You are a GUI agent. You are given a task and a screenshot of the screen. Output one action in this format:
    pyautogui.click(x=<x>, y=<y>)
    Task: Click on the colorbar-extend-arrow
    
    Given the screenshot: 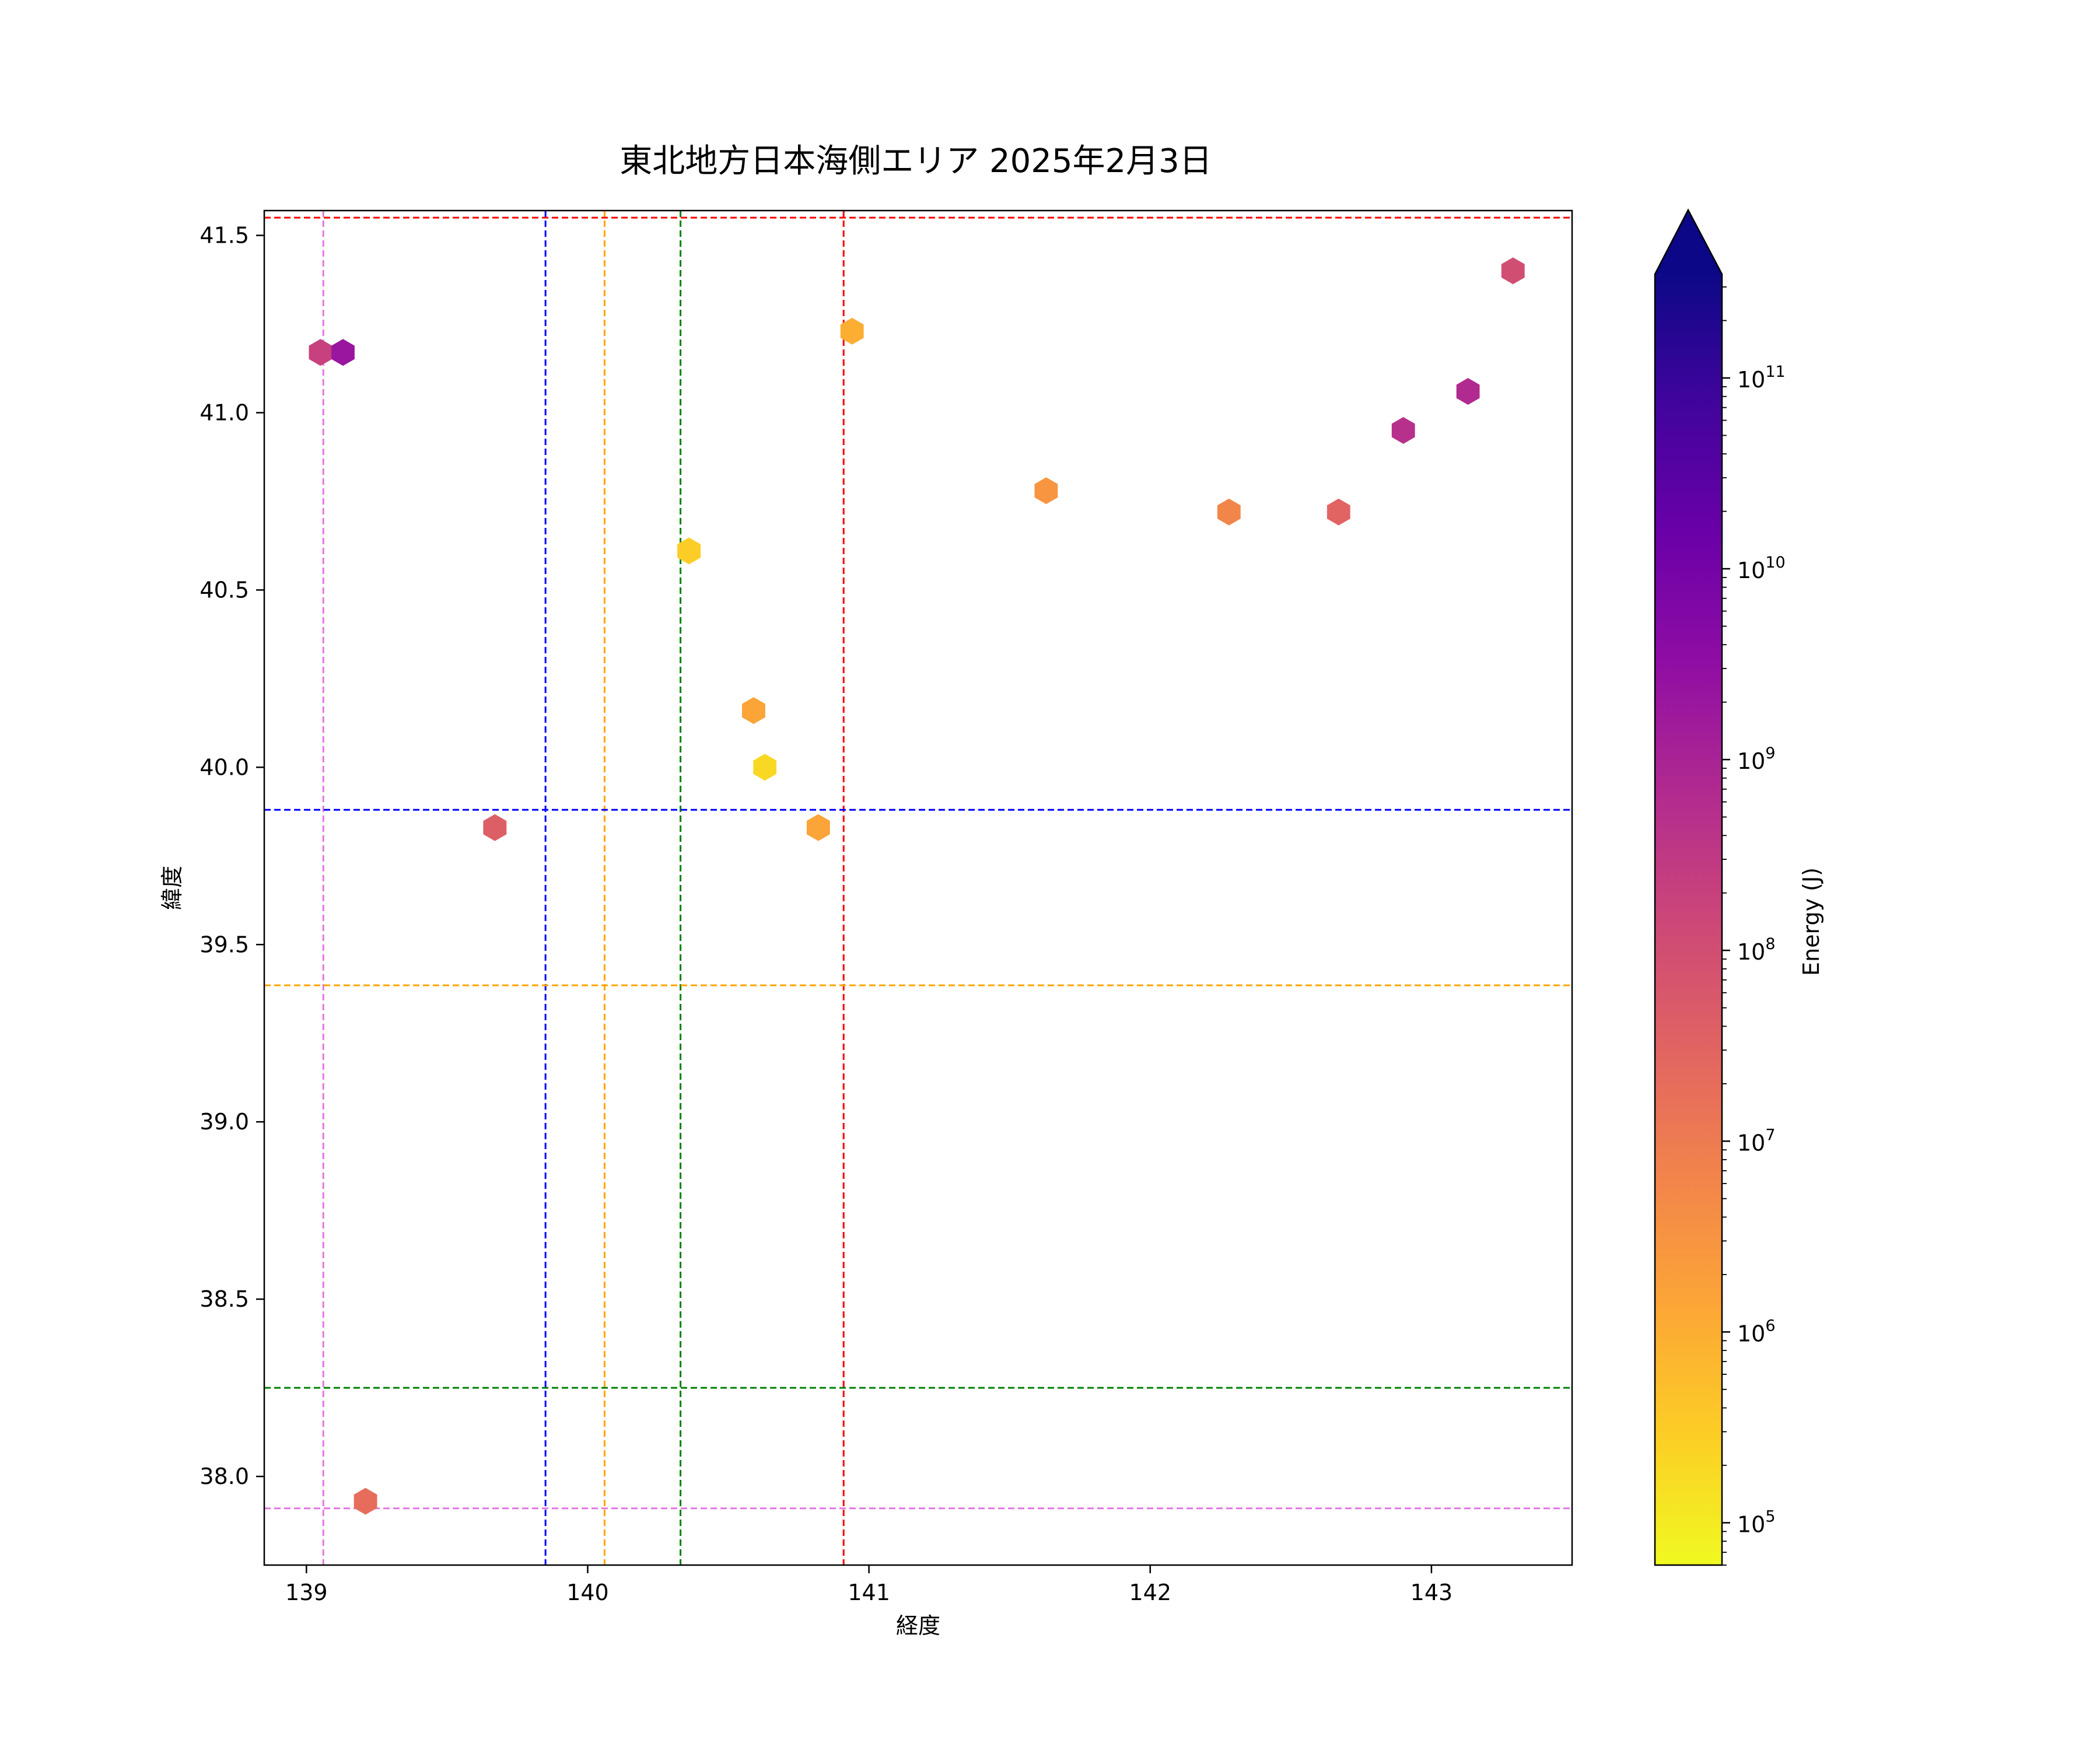 What is the action you would take?
    pyautogui.click(x=1688, y=242)
    